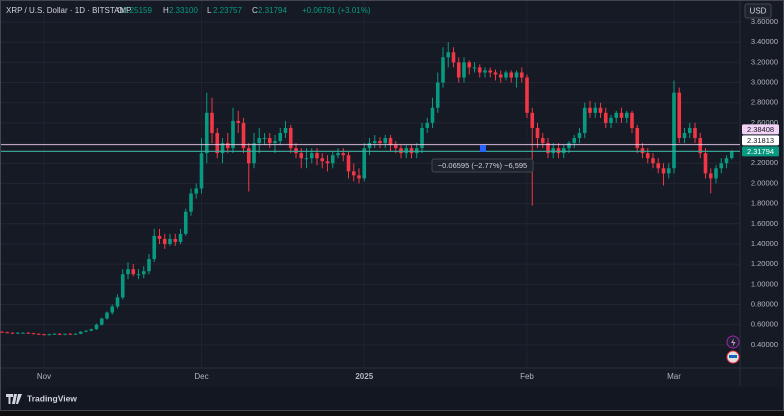 The image size is (784, 416). I want to click on y-tick-label: 1.00000, so click(764, 283).